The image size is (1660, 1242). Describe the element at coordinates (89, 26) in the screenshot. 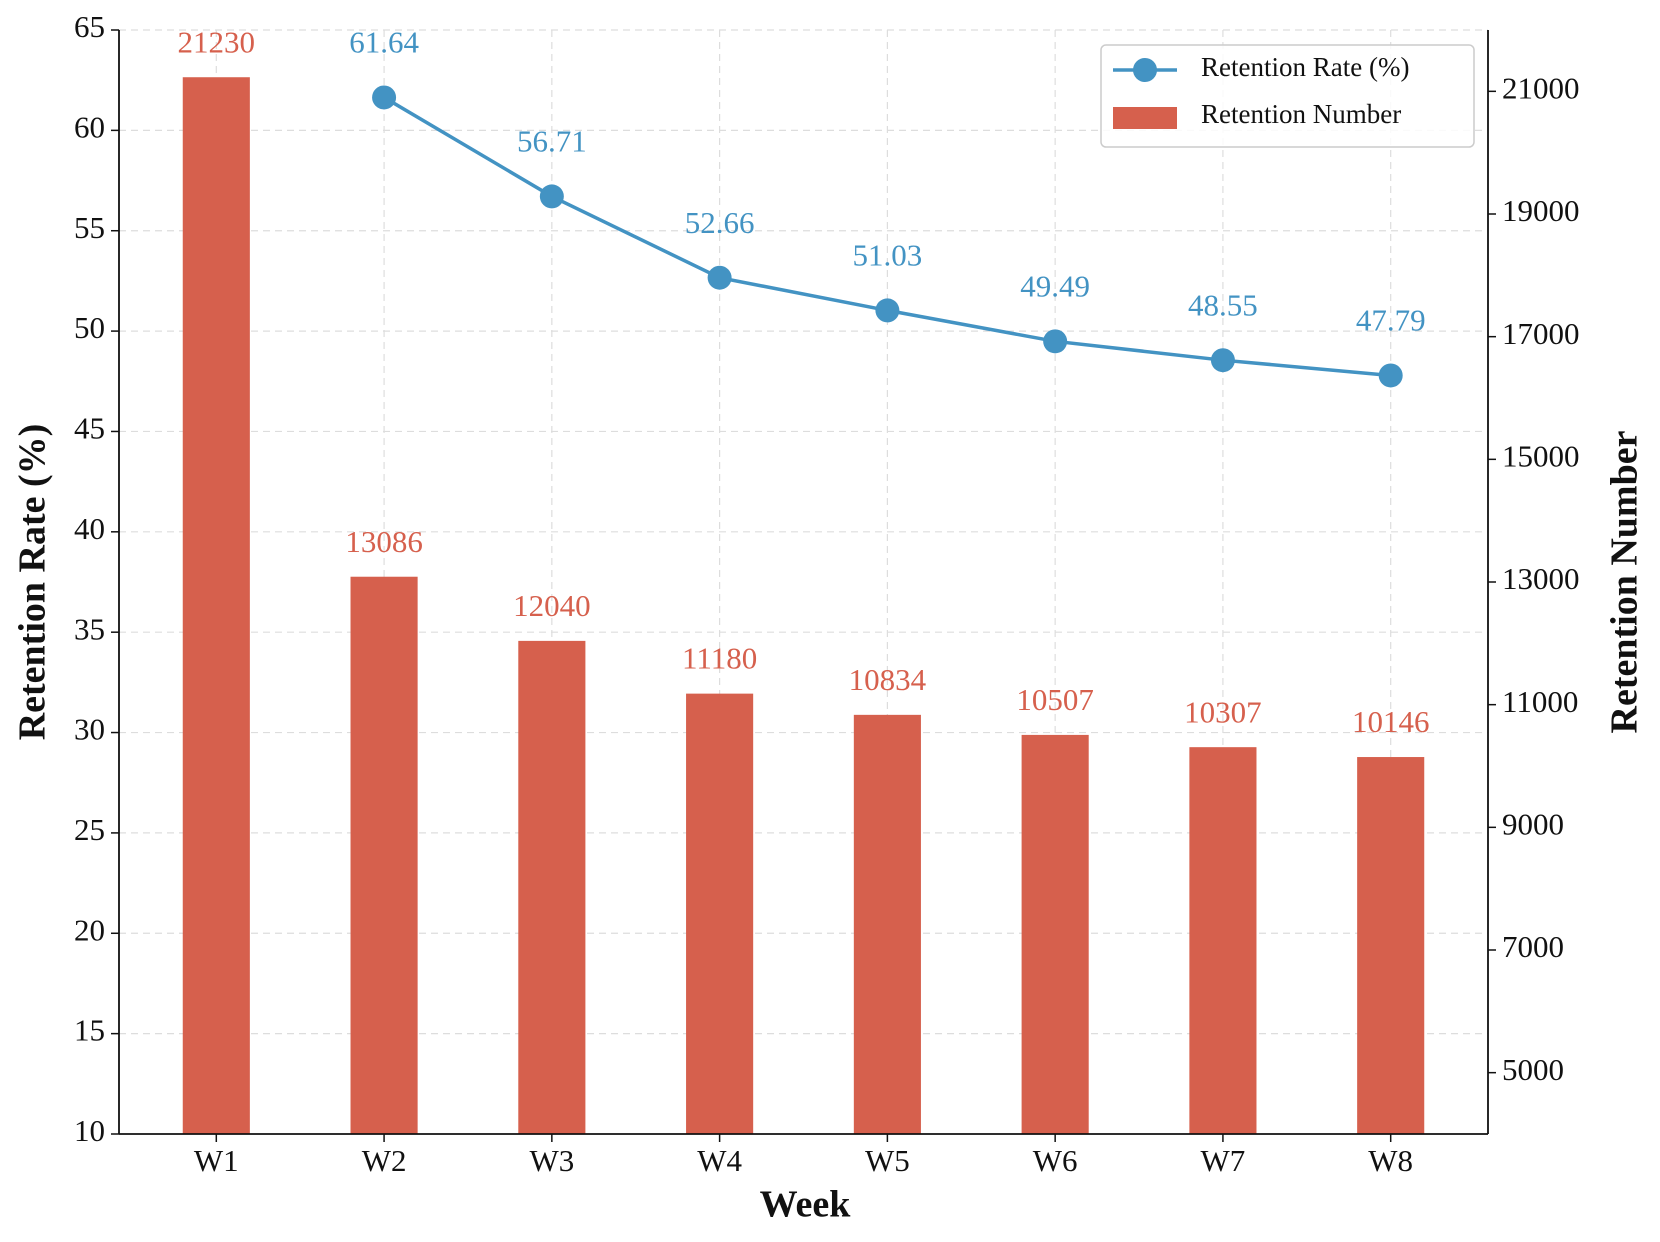

I see `y-tick-label: 65` at that location.